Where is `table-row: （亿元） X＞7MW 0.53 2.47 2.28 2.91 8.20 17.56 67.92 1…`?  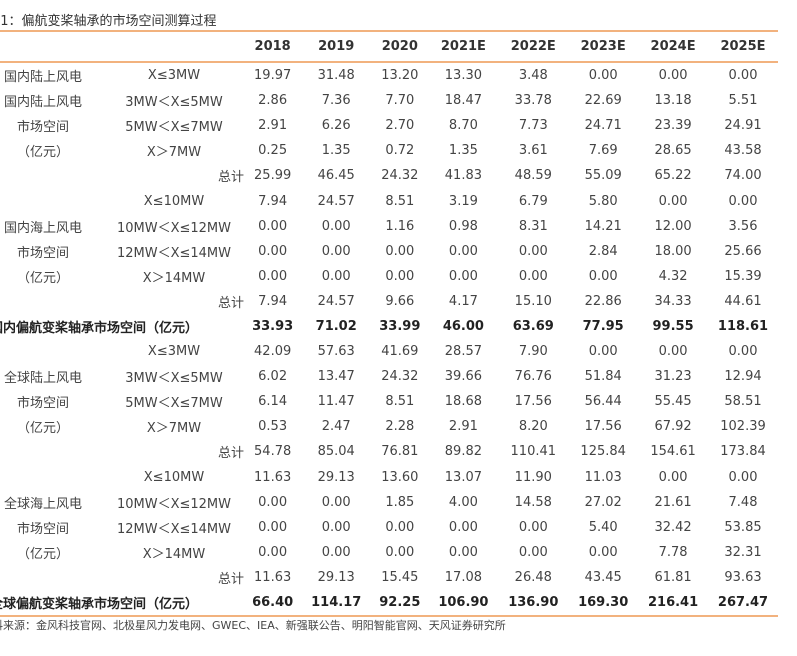 table-row: （亿元） X＞7MW 0.53 2.47 2.28 2.91 8.20 17.56 67.92 1… is located at coordinates (389, 426).